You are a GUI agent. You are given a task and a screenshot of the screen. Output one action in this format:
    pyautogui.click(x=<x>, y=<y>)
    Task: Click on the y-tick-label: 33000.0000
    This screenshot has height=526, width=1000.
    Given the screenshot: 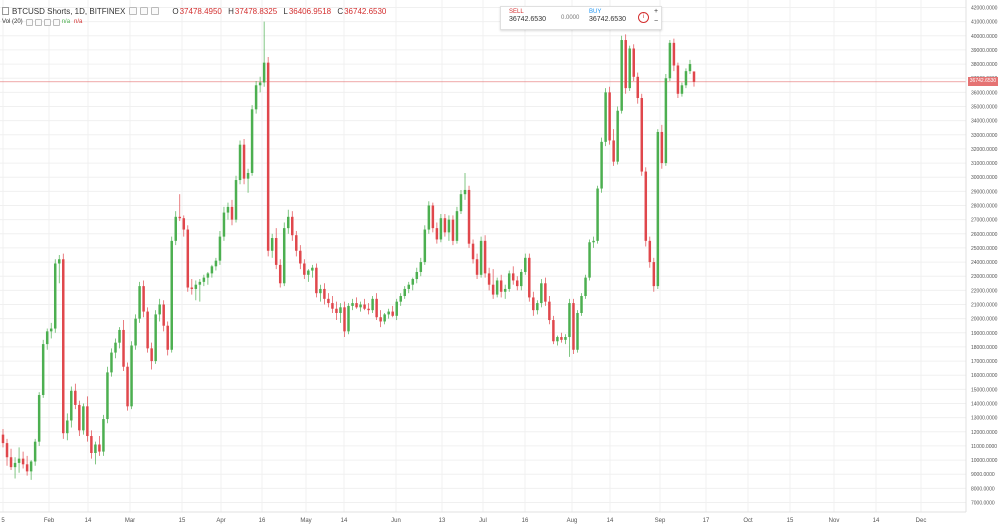 What is the action you would take?
    pyautogui.click(x=984, y=136)
    